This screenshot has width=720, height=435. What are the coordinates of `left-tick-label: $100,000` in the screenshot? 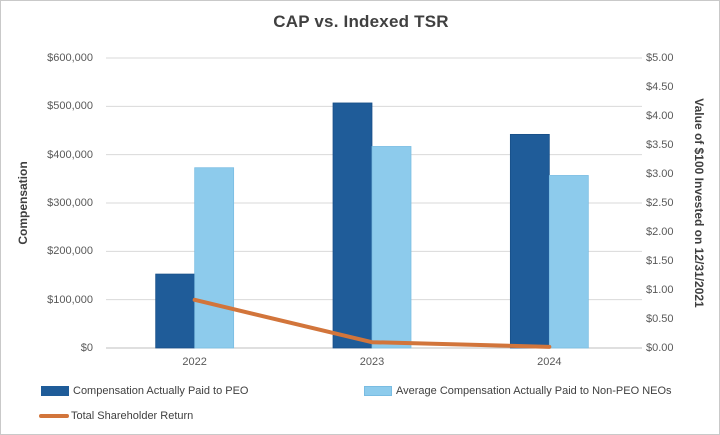 It's located at (70, 299).